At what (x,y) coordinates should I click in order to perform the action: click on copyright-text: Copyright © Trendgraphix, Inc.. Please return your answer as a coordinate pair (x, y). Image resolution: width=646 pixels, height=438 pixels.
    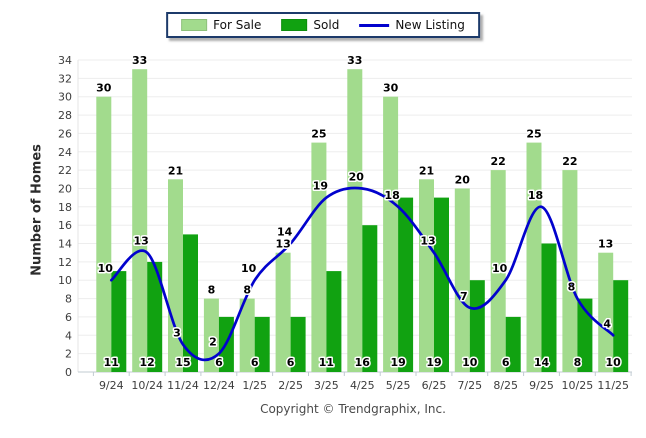
    Looking at the image, I should click on (353, 409).